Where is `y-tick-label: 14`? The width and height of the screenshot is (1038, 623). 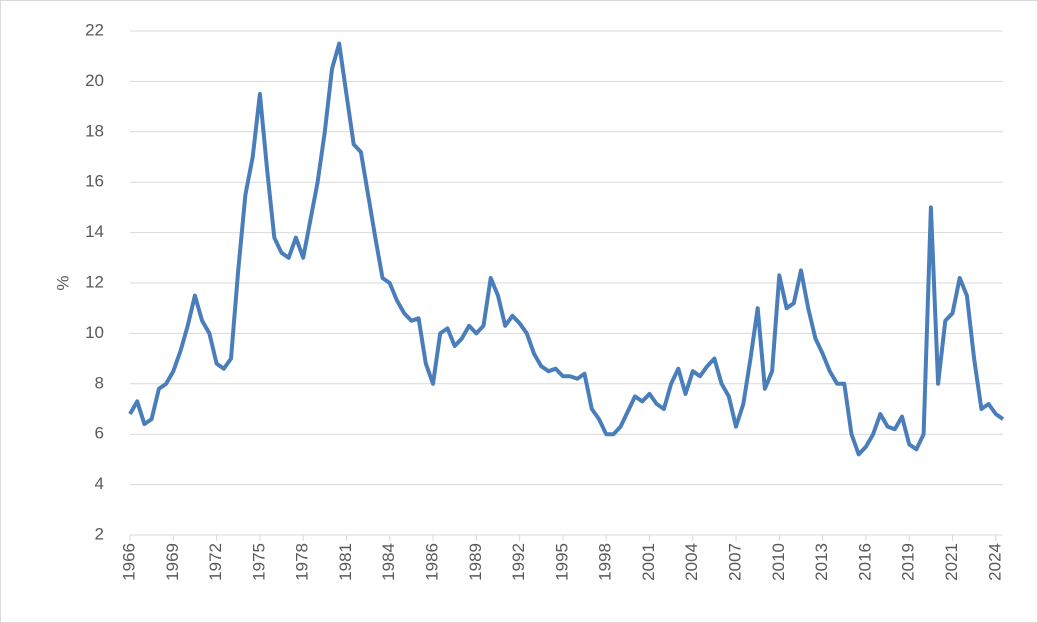
y-tick-label: 14 is located at coordinates (94, 231).